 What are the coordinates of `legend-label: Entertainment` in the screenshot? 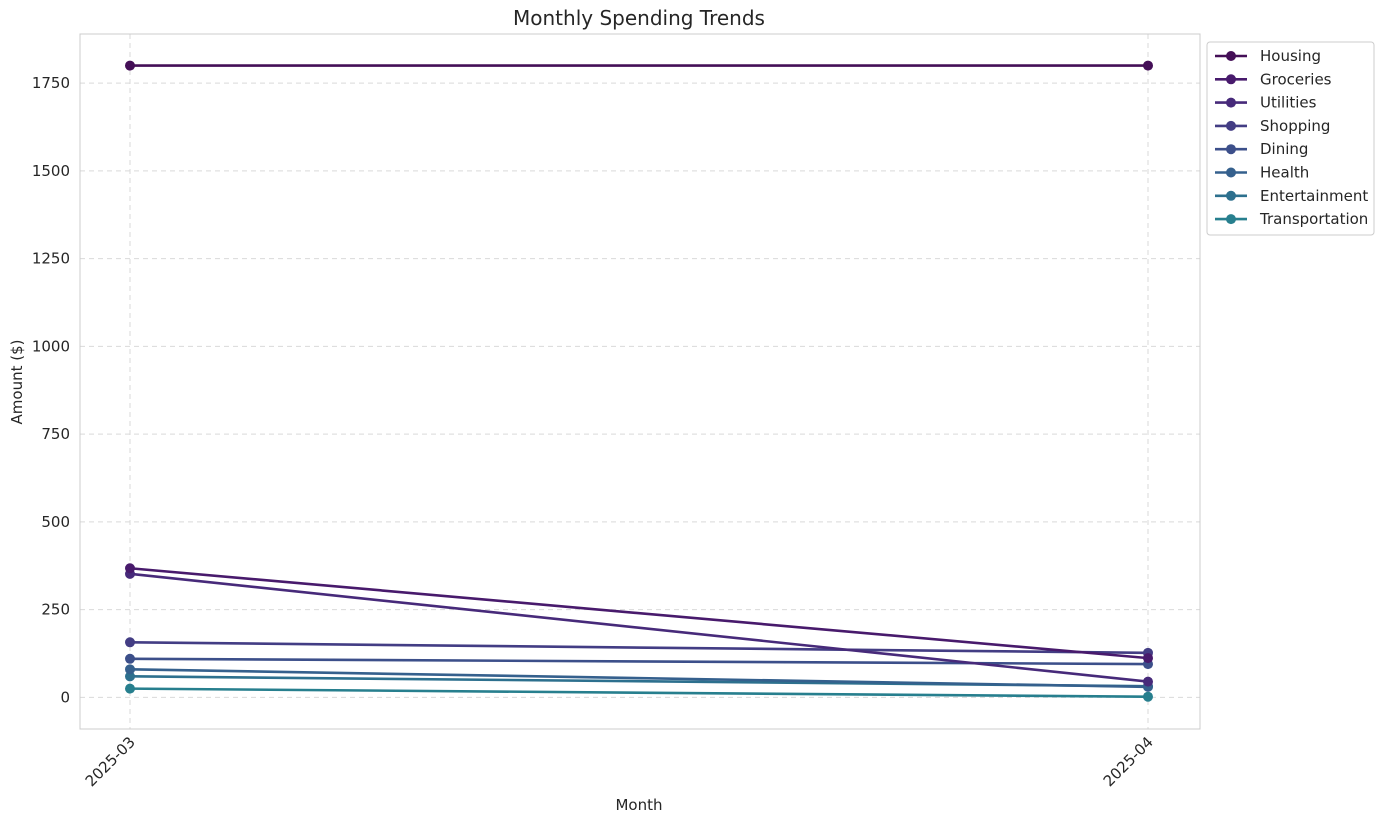 It's located at (1314, 196).